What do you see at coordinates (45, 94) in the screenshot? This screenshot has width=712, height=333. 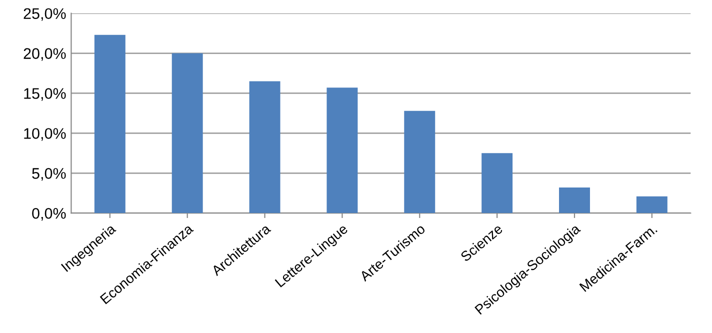 I see `y-tick-label: 15,0%` at bounding box center [45, 94].